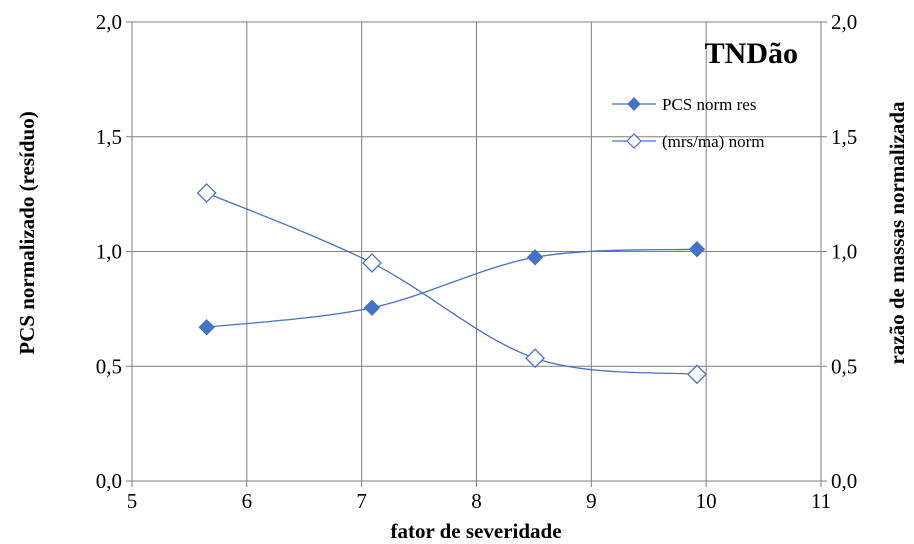 The height and width of the screenshot is (544, 914). What do you see at coordinates (713, 141) in the screenshot?
I see `legend-label: (mrs/ma) norm` at bounding box center [713, 141].